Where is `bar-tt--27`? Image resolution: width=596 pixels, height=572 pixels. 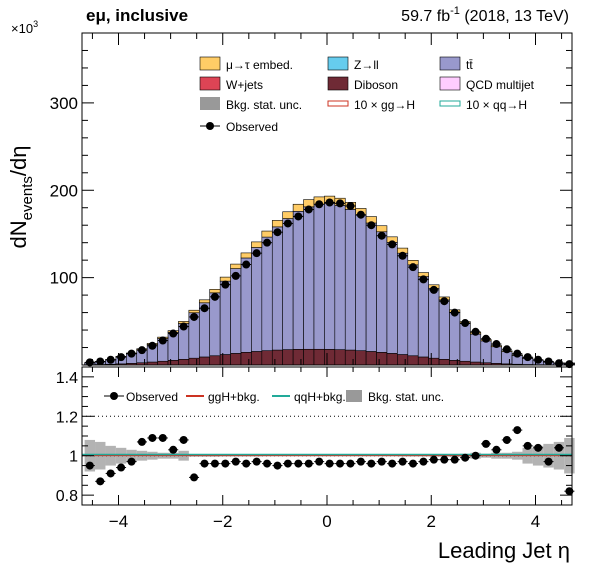 bar-tt--27 is located at coordinates (371, 287).